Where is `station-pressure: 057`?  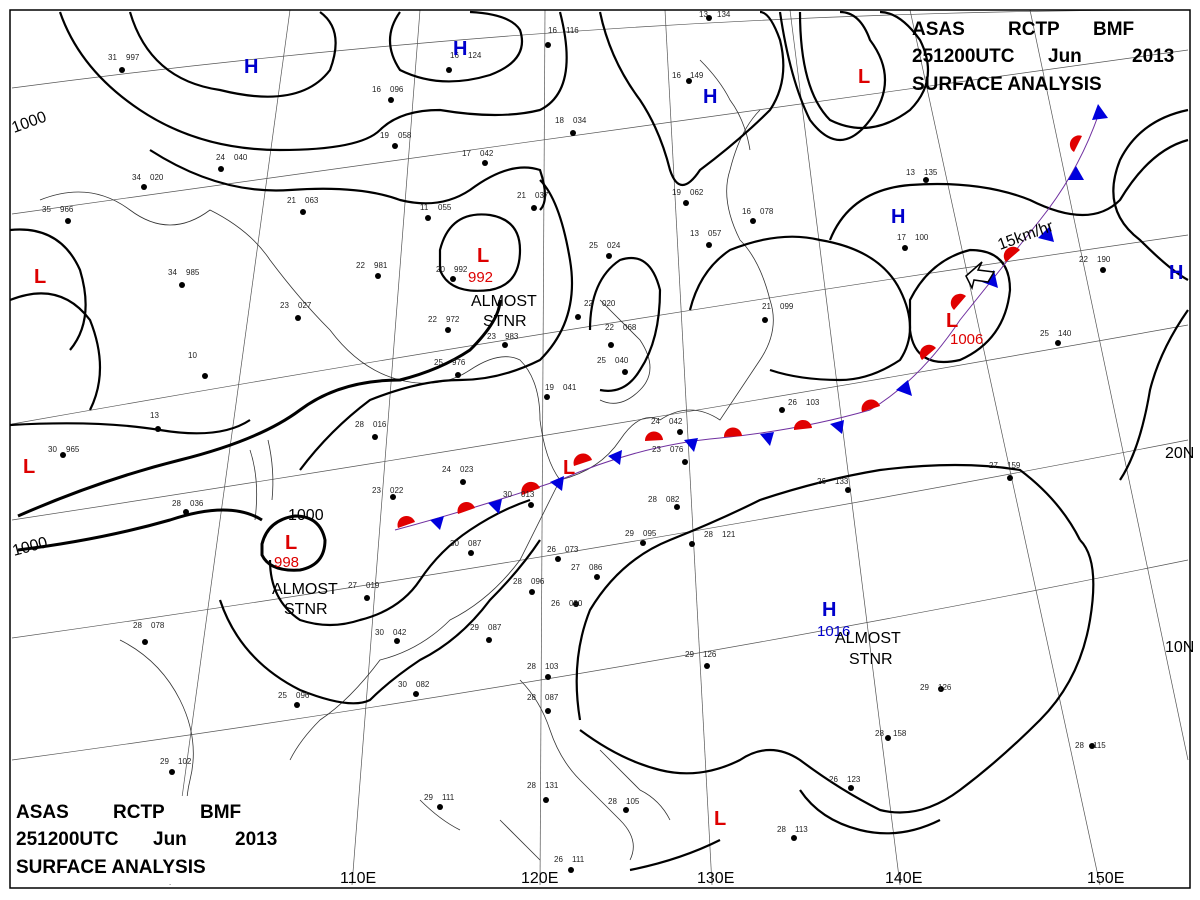
station-pressure: 057 is located at coordinates (715, 233).